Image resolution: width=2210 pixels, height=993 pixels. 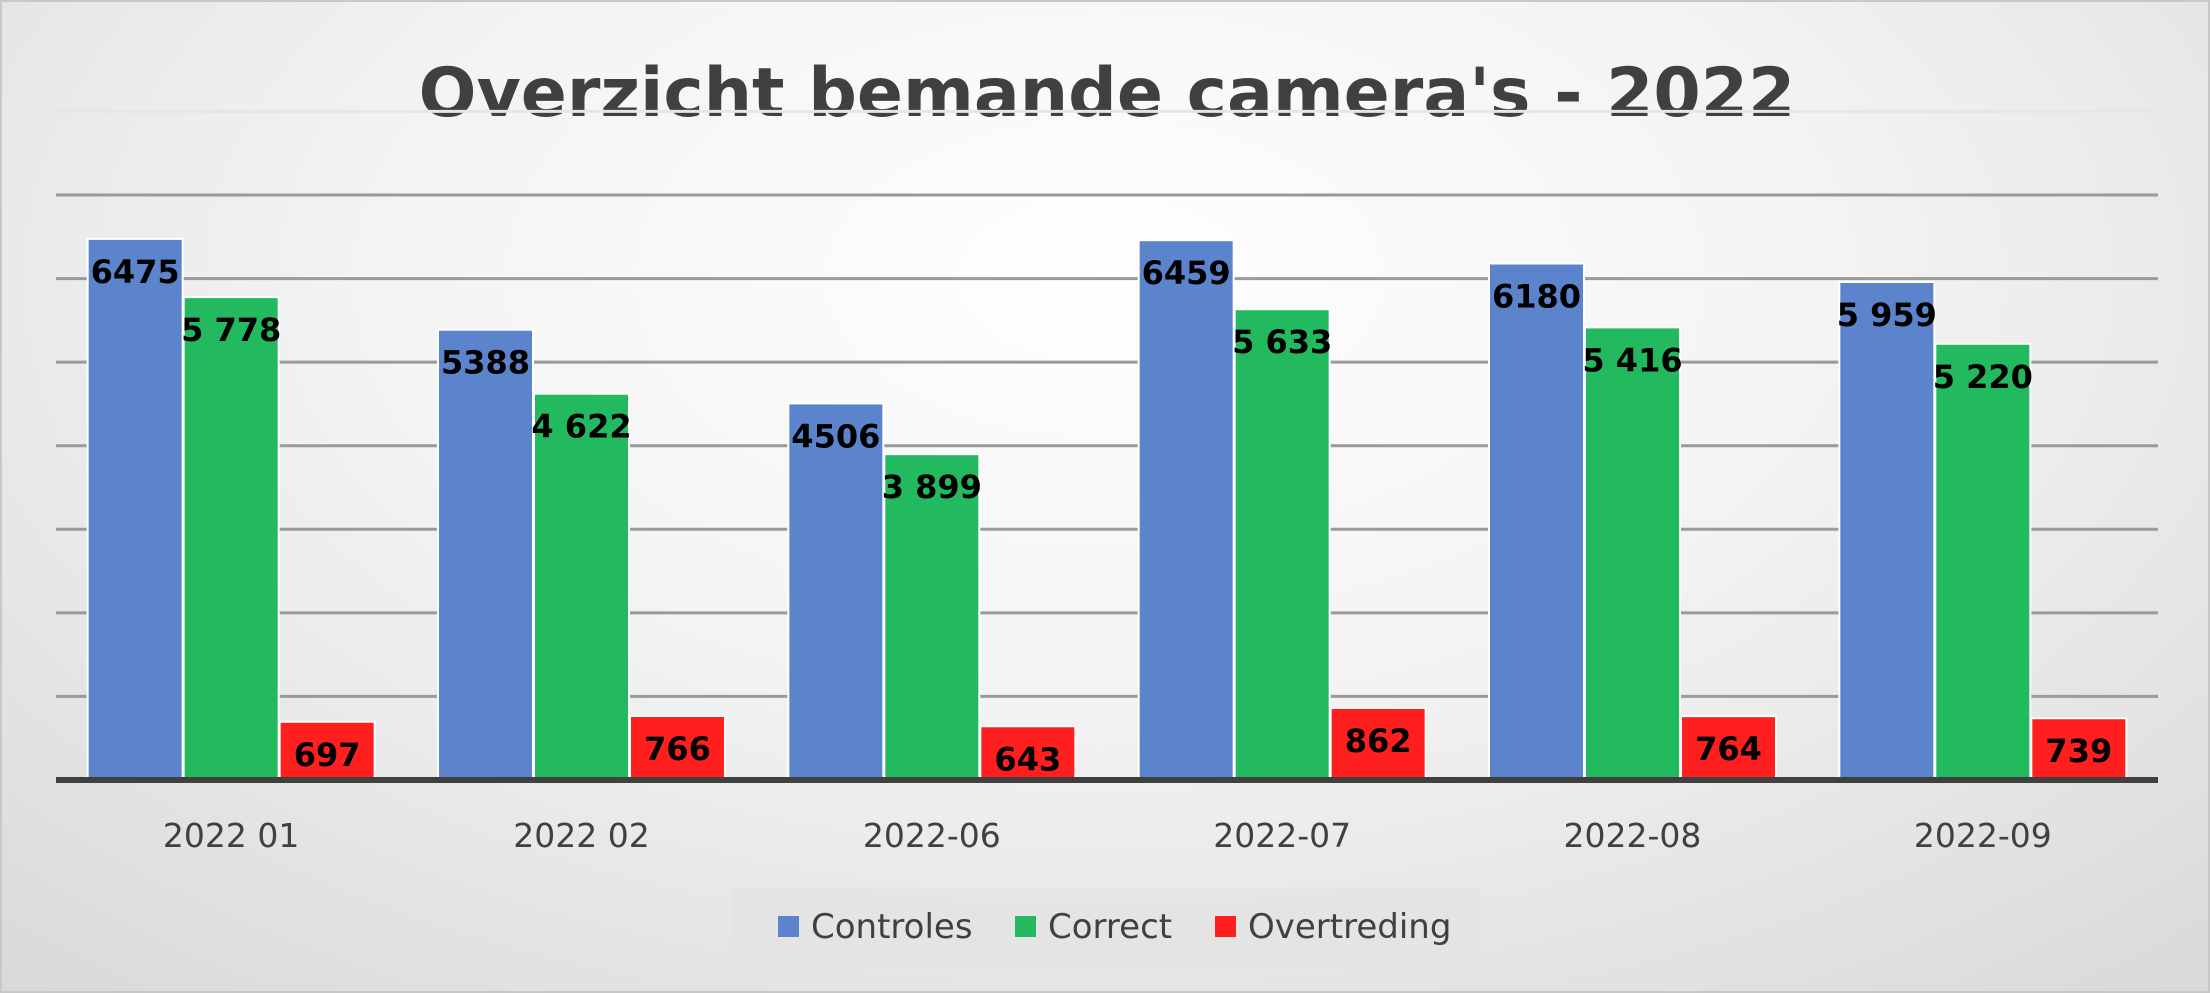 I want to click on legend: Controles Correct Overtreding, so click(x=1106, y=928).